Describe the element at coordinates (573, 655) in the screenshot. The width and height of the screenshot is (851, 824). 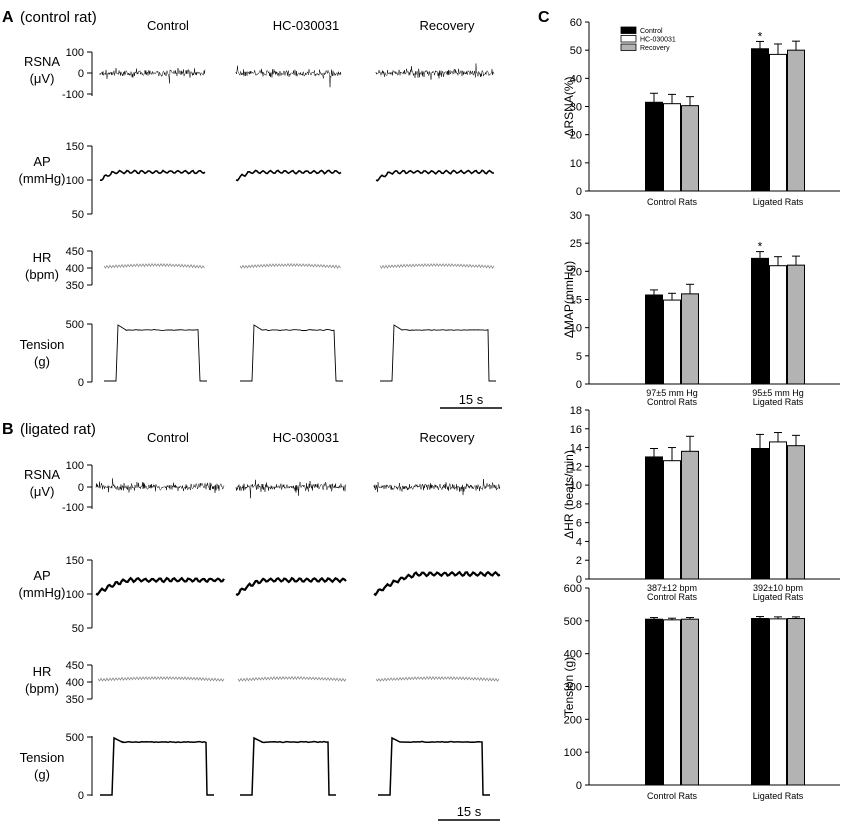
I see `y-tick-label: 400` at that location.